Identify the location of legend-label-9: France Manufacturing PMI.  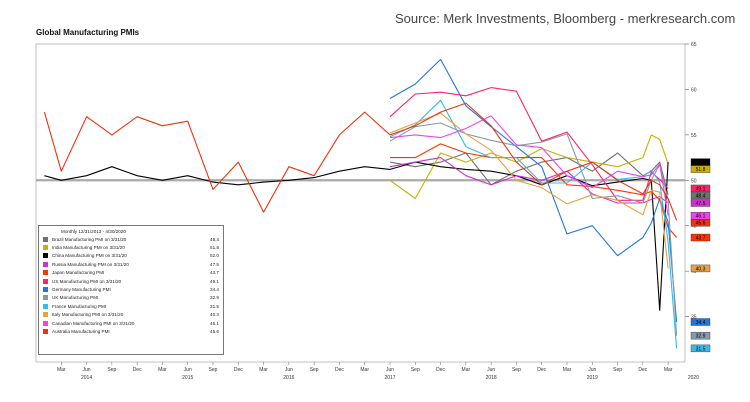
(79, 306).